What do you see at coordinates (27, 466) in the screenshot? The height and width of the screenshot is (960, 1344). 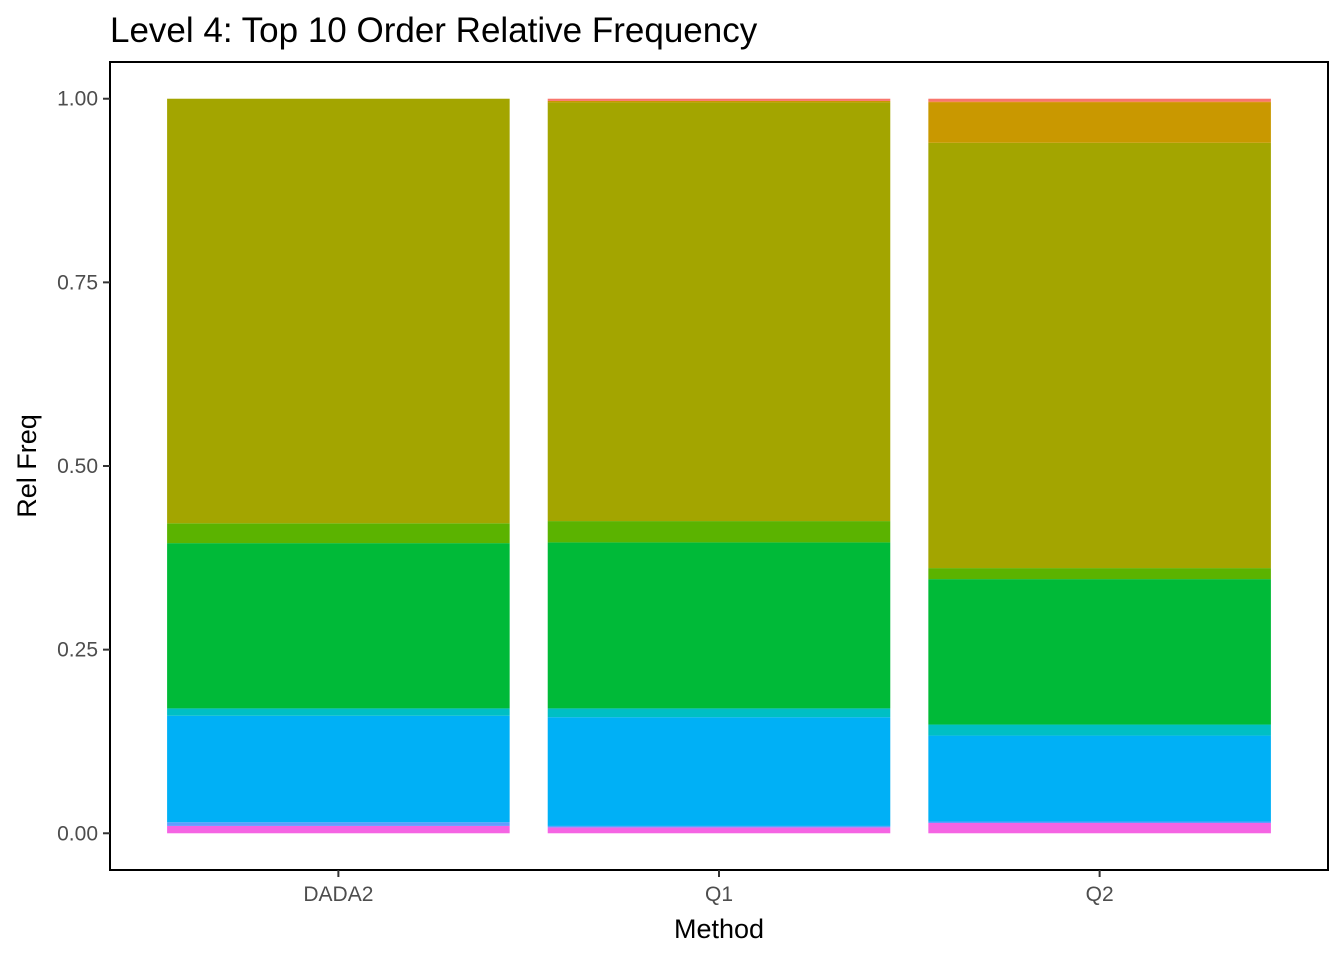 I see `y-axis-title: Rel Freq` at bounding box center [27, 466].